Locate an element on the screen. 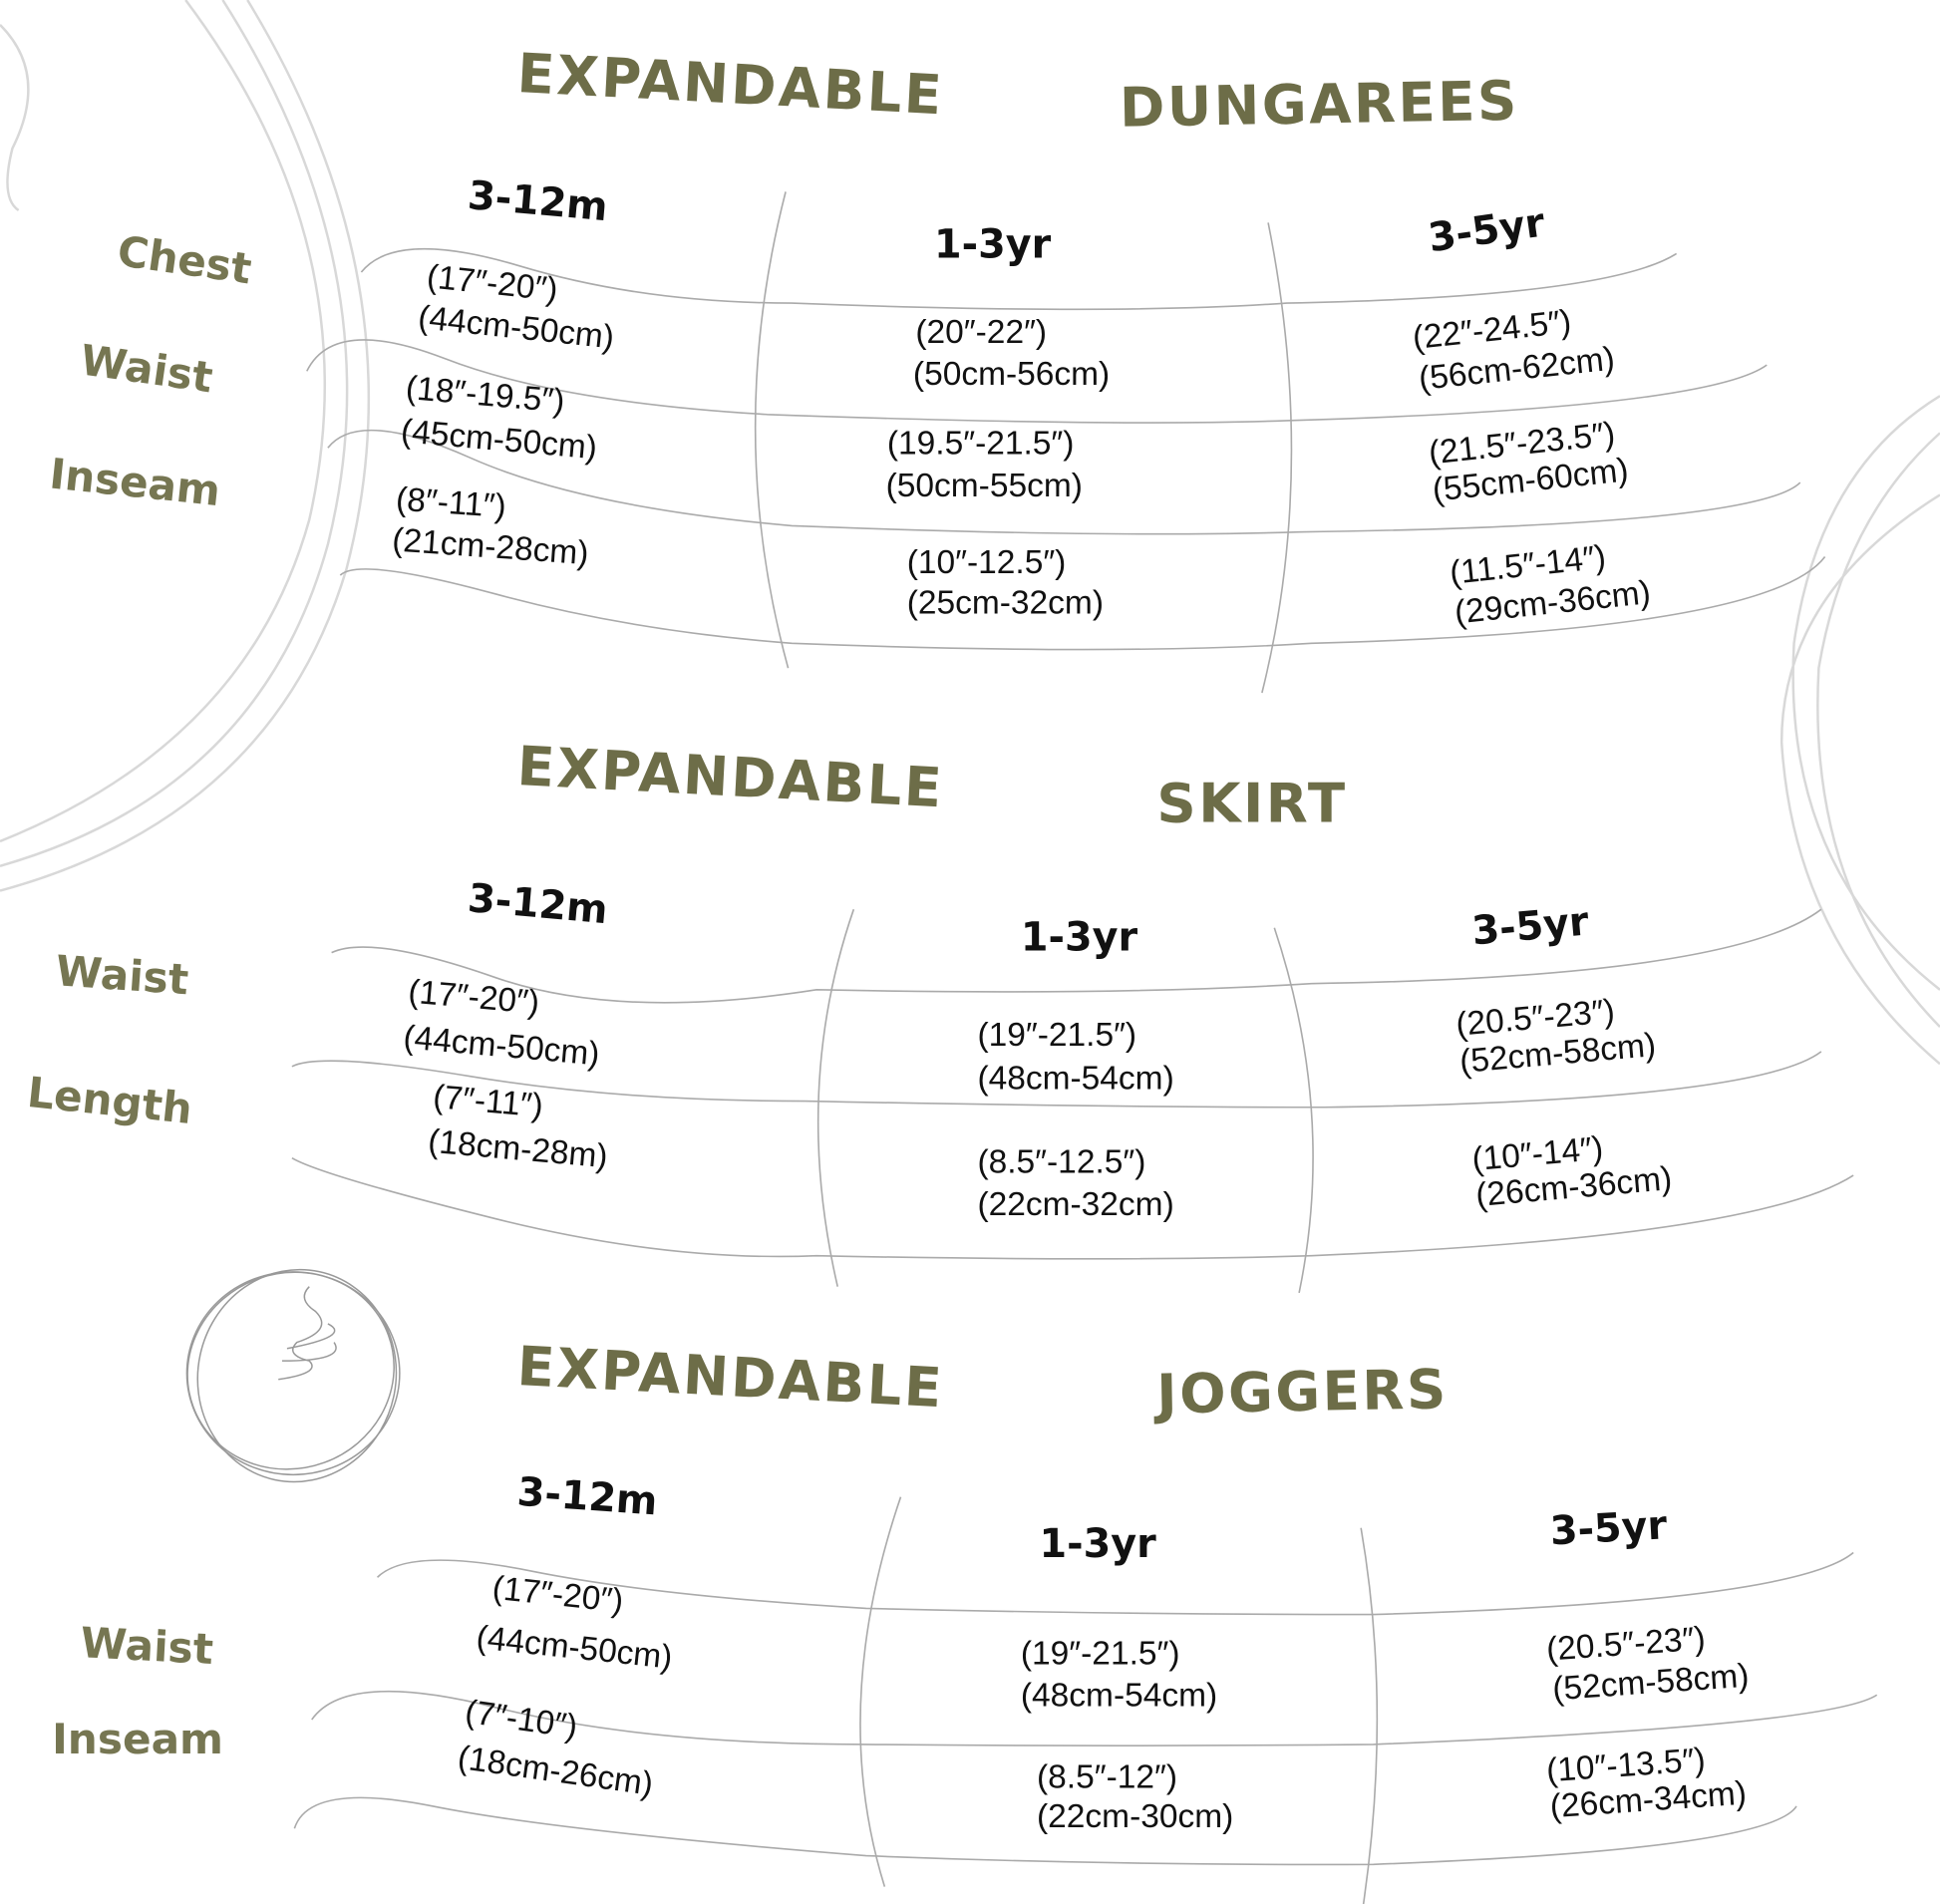  decorative-scribble-right is located at coordinates (1859, 730).